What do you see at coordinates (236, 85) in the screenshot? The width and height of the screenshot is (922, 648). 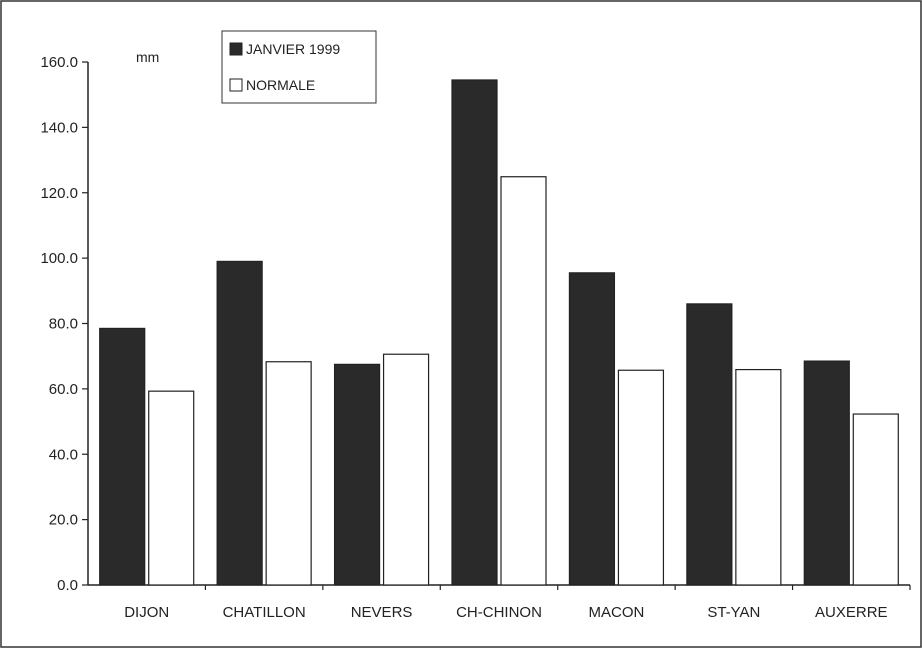 I see `legend-swatch-normale` at bounding box center [236, 85].